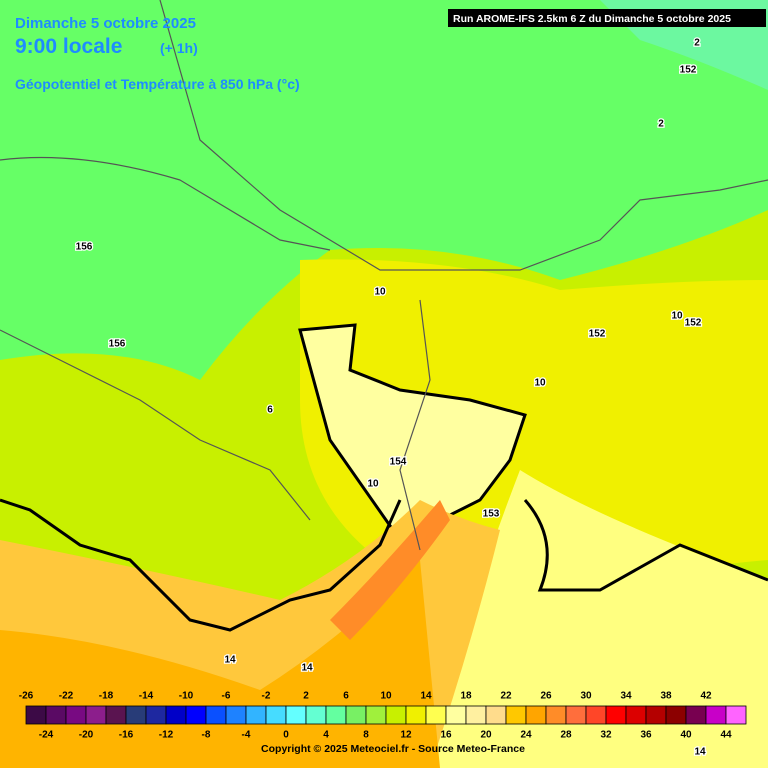  Describe the element at coordinates (366, 735) in the screenshot. I see `legend-tick-label: 8` at that location.